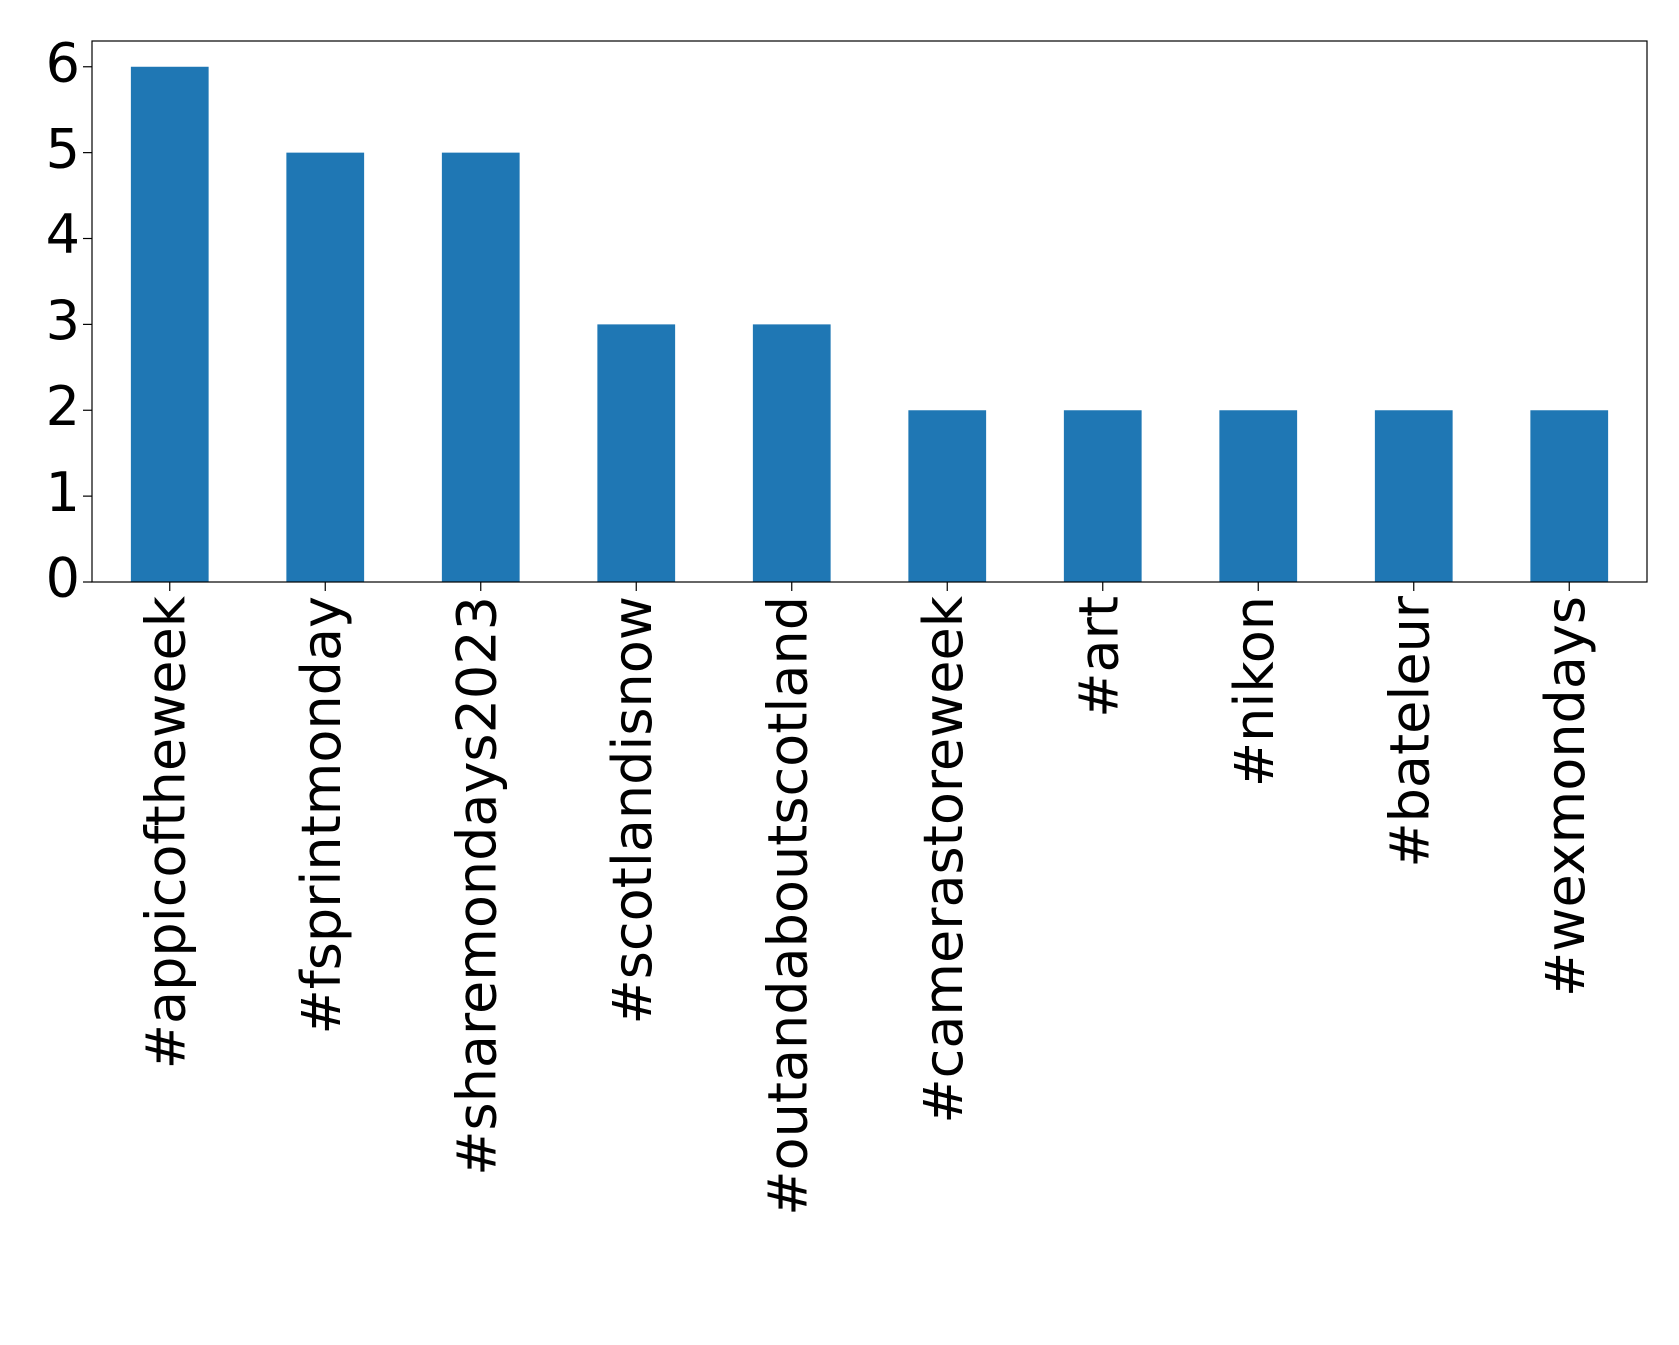 The width and height of the screenshot is (1679, 1345). Describe the element at coordinates (1098, 657) in the screenshot. I see `x-tick-label: #art` at that location.